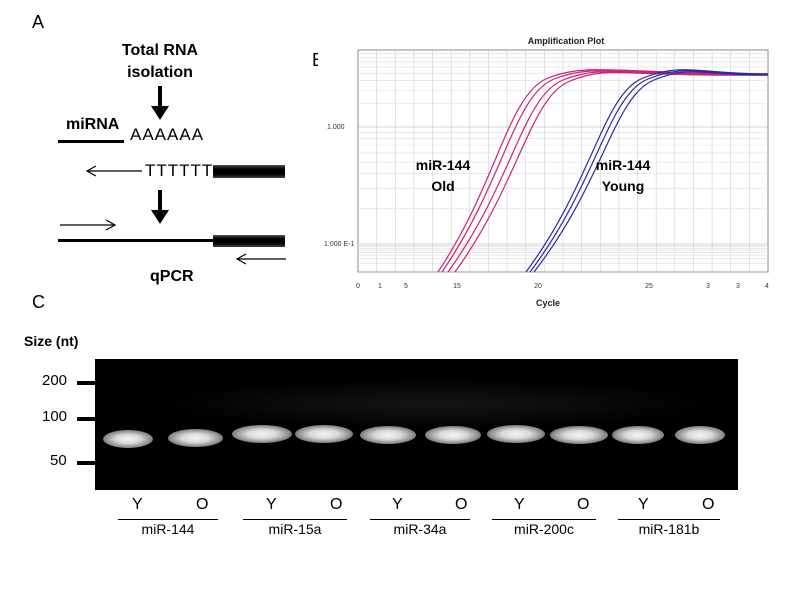 The width and height of the screenshot is (800, 597). Describe the element at coordinates (271, 504) in the screenshot. I see `lane-label-3: Y` at that location.